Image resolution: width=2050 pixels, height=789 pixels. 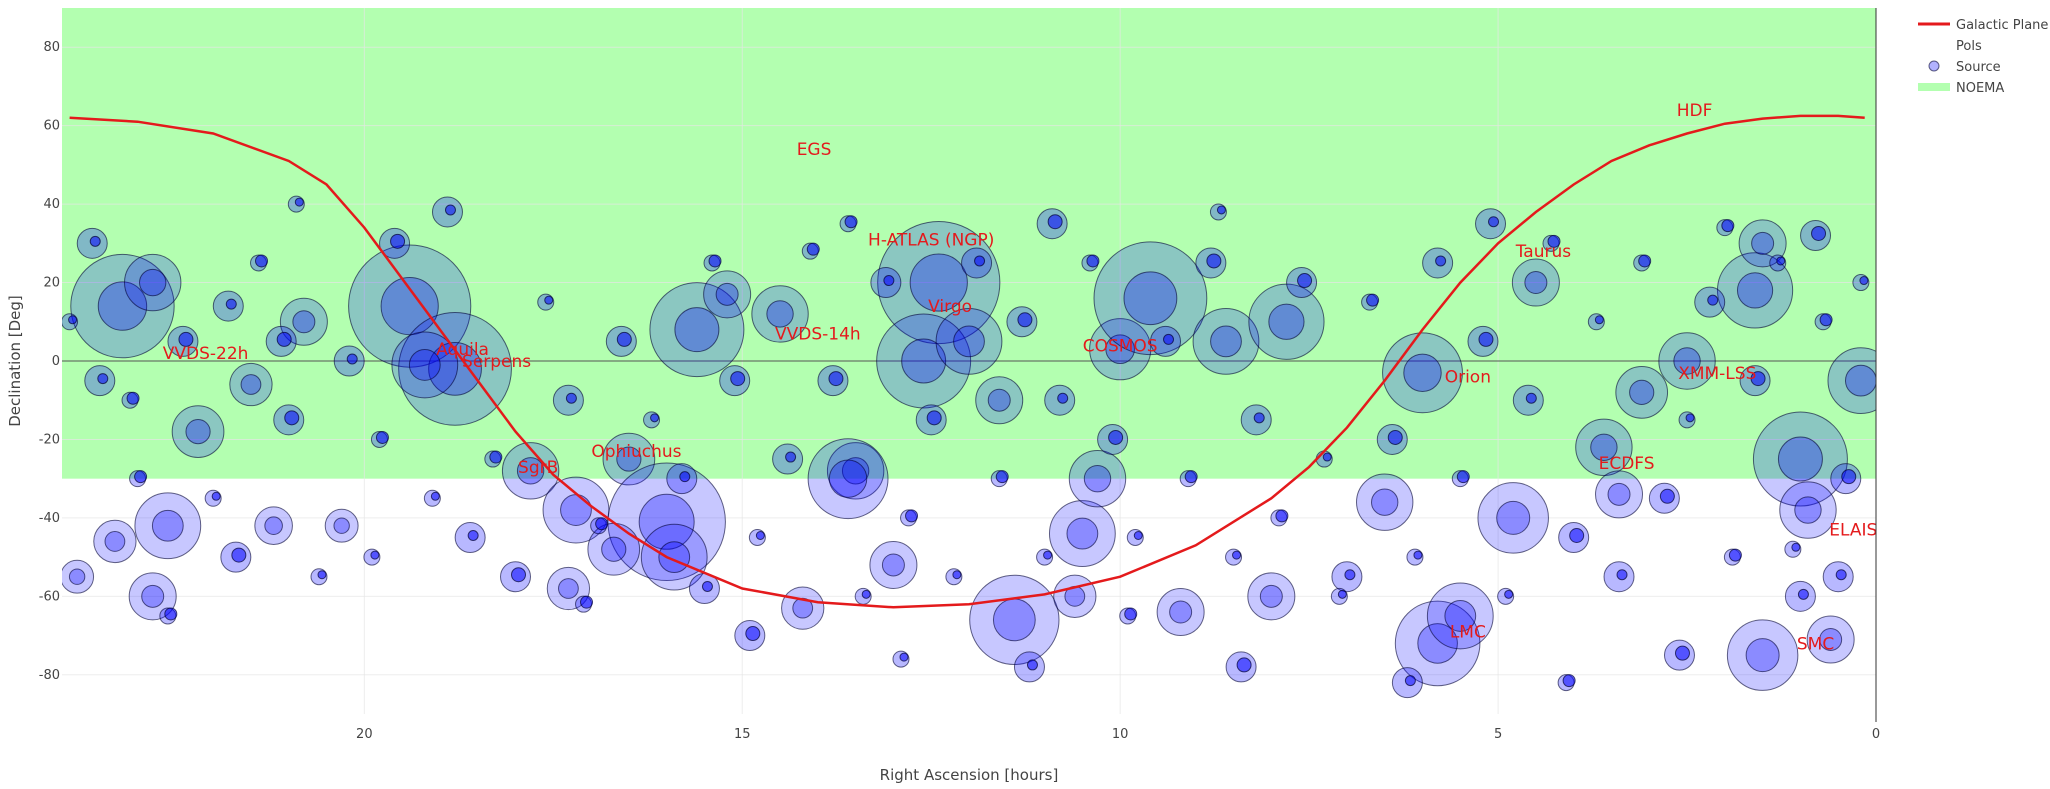 I want to click on y-tick-label: 20, so click(x=51, y=283).